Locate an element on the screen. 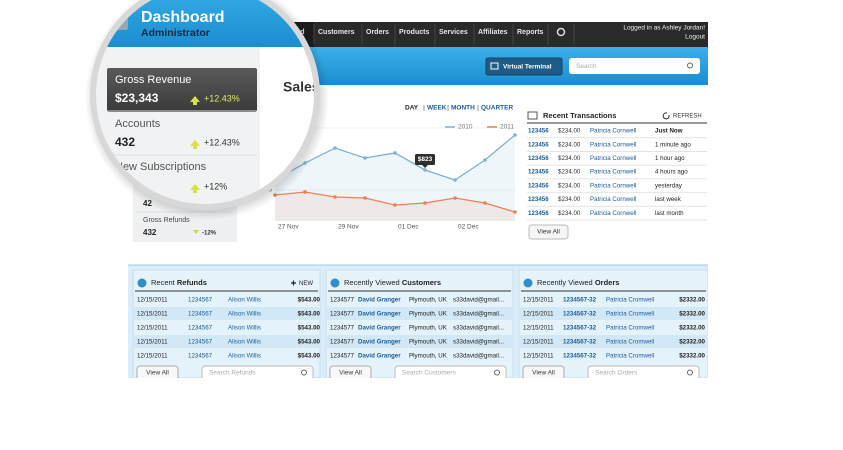  settings-icon is located at coordinates (561, 32).